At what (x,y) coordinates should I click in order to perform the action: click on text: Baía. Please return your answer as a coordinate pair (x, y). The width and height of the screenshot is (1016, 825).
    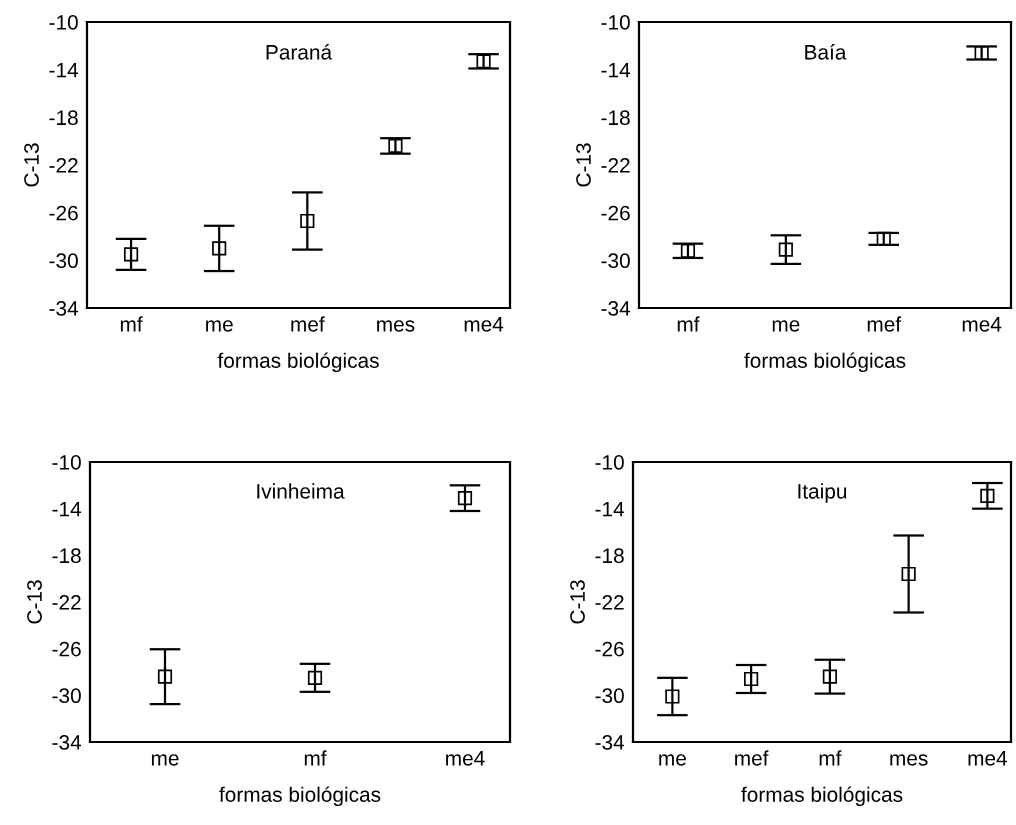
    Looking at the image, I should click on (826, 52).